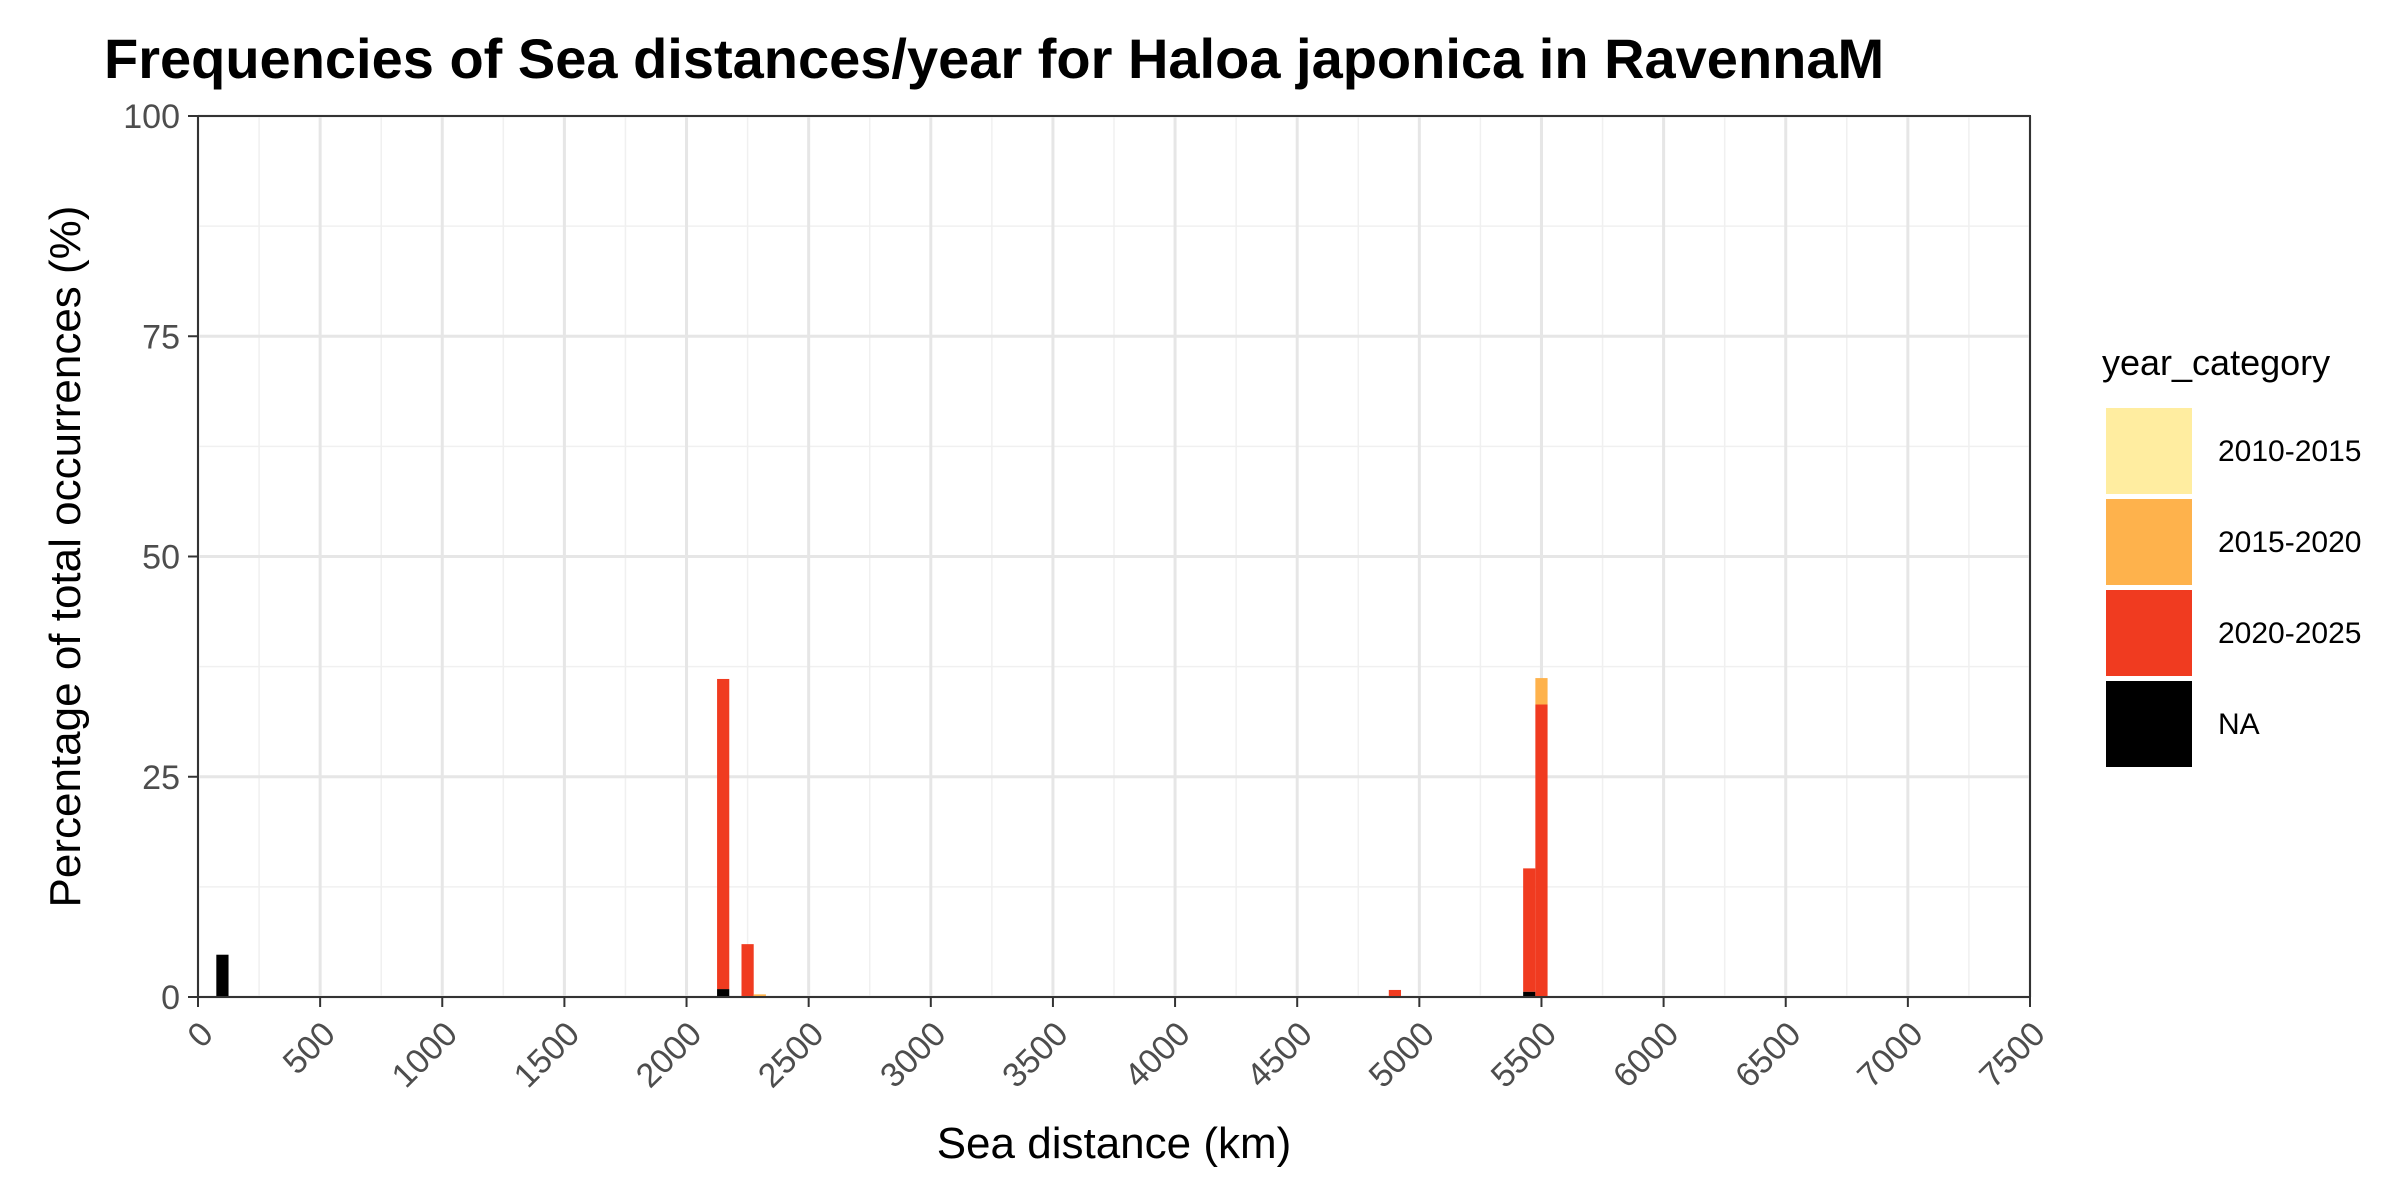 This screenshot has height=1200, width=2400. I want to click on y-tick-label: 25, so click(161, 778).